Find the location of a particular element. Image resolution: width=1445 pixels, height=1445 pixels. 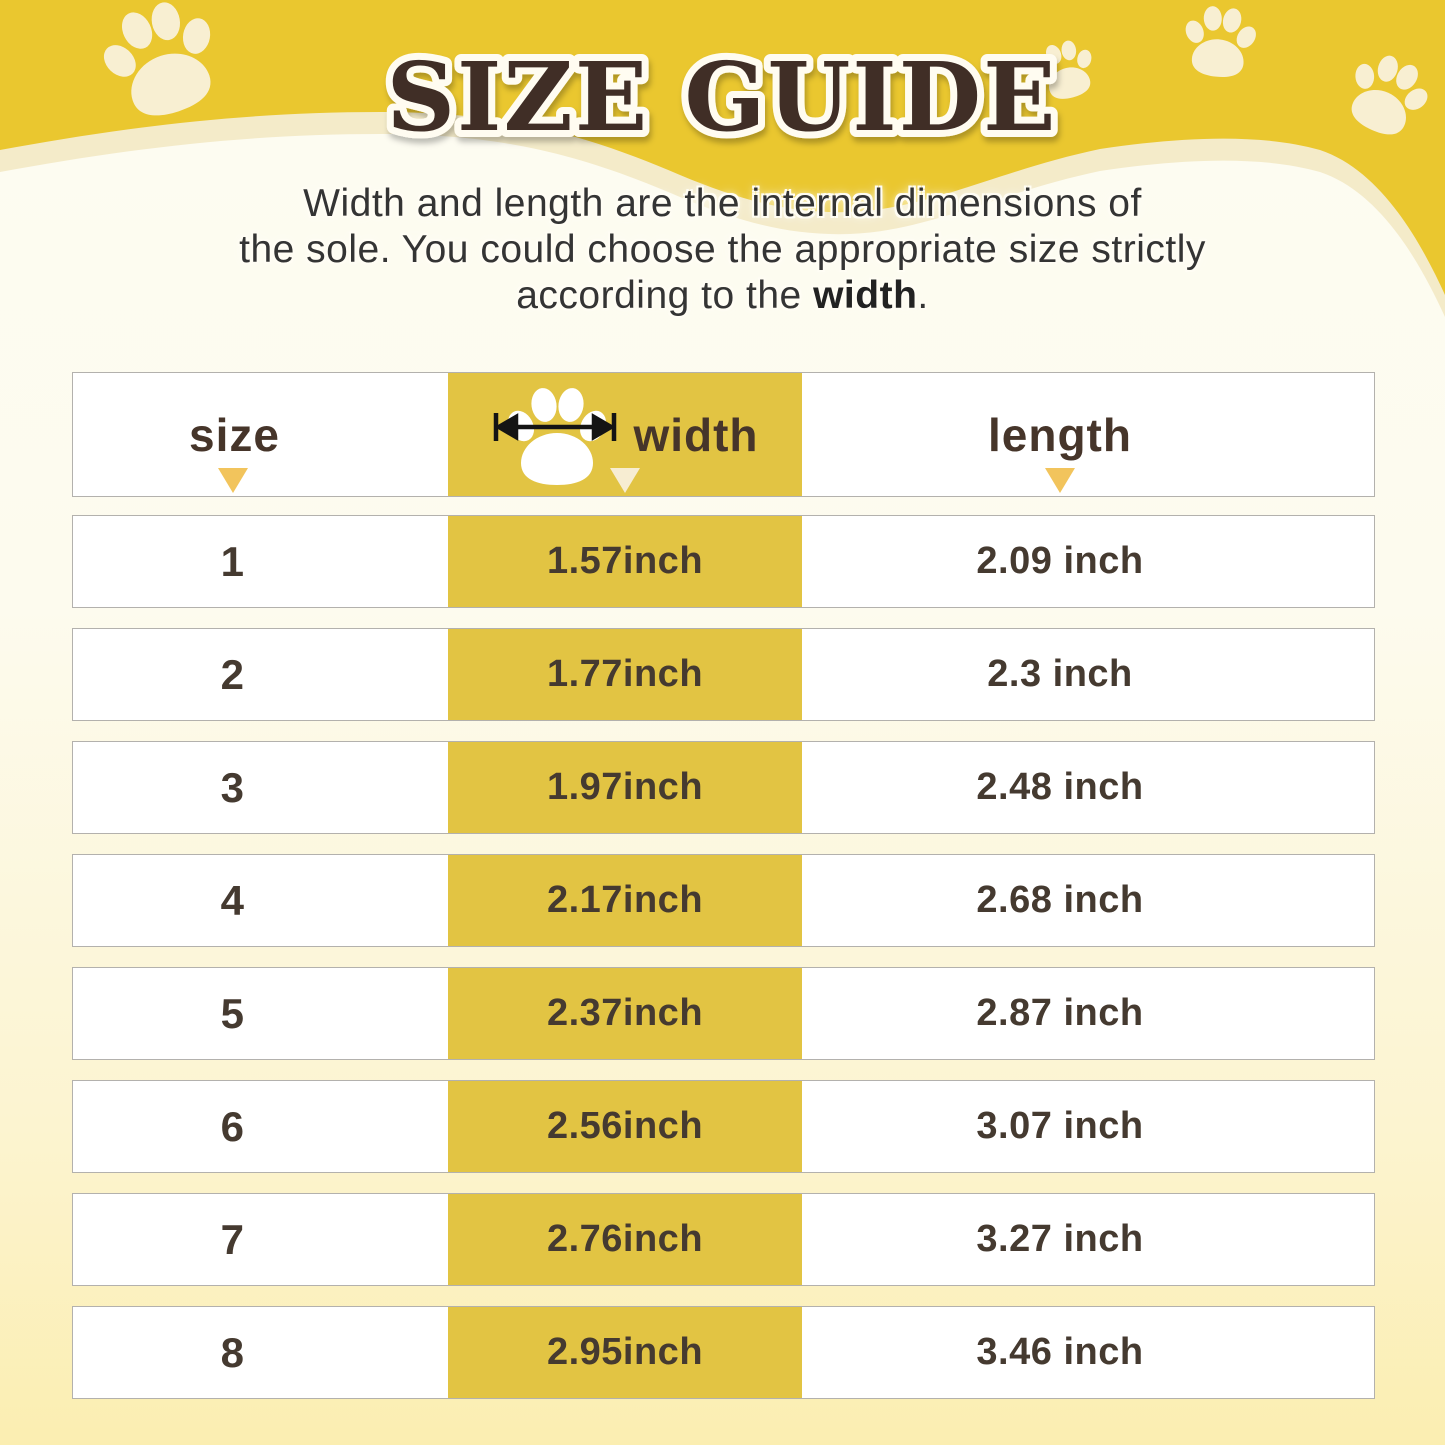

table-row: 6 2.56inch 3.07 inch is located at coordinates (723, 1126).